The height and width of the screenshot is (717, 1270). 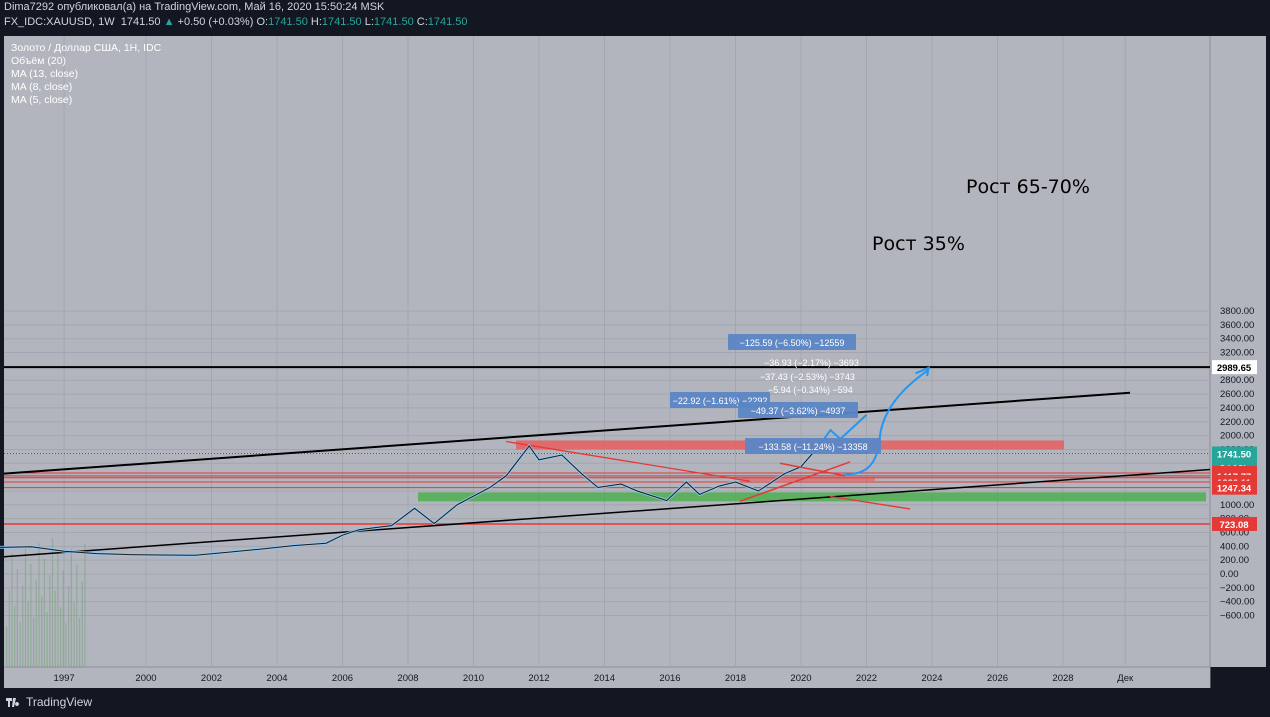 I want to click on measure-mid1: −36.93 (−2.17%) −3693, so click(x=811, y=363).